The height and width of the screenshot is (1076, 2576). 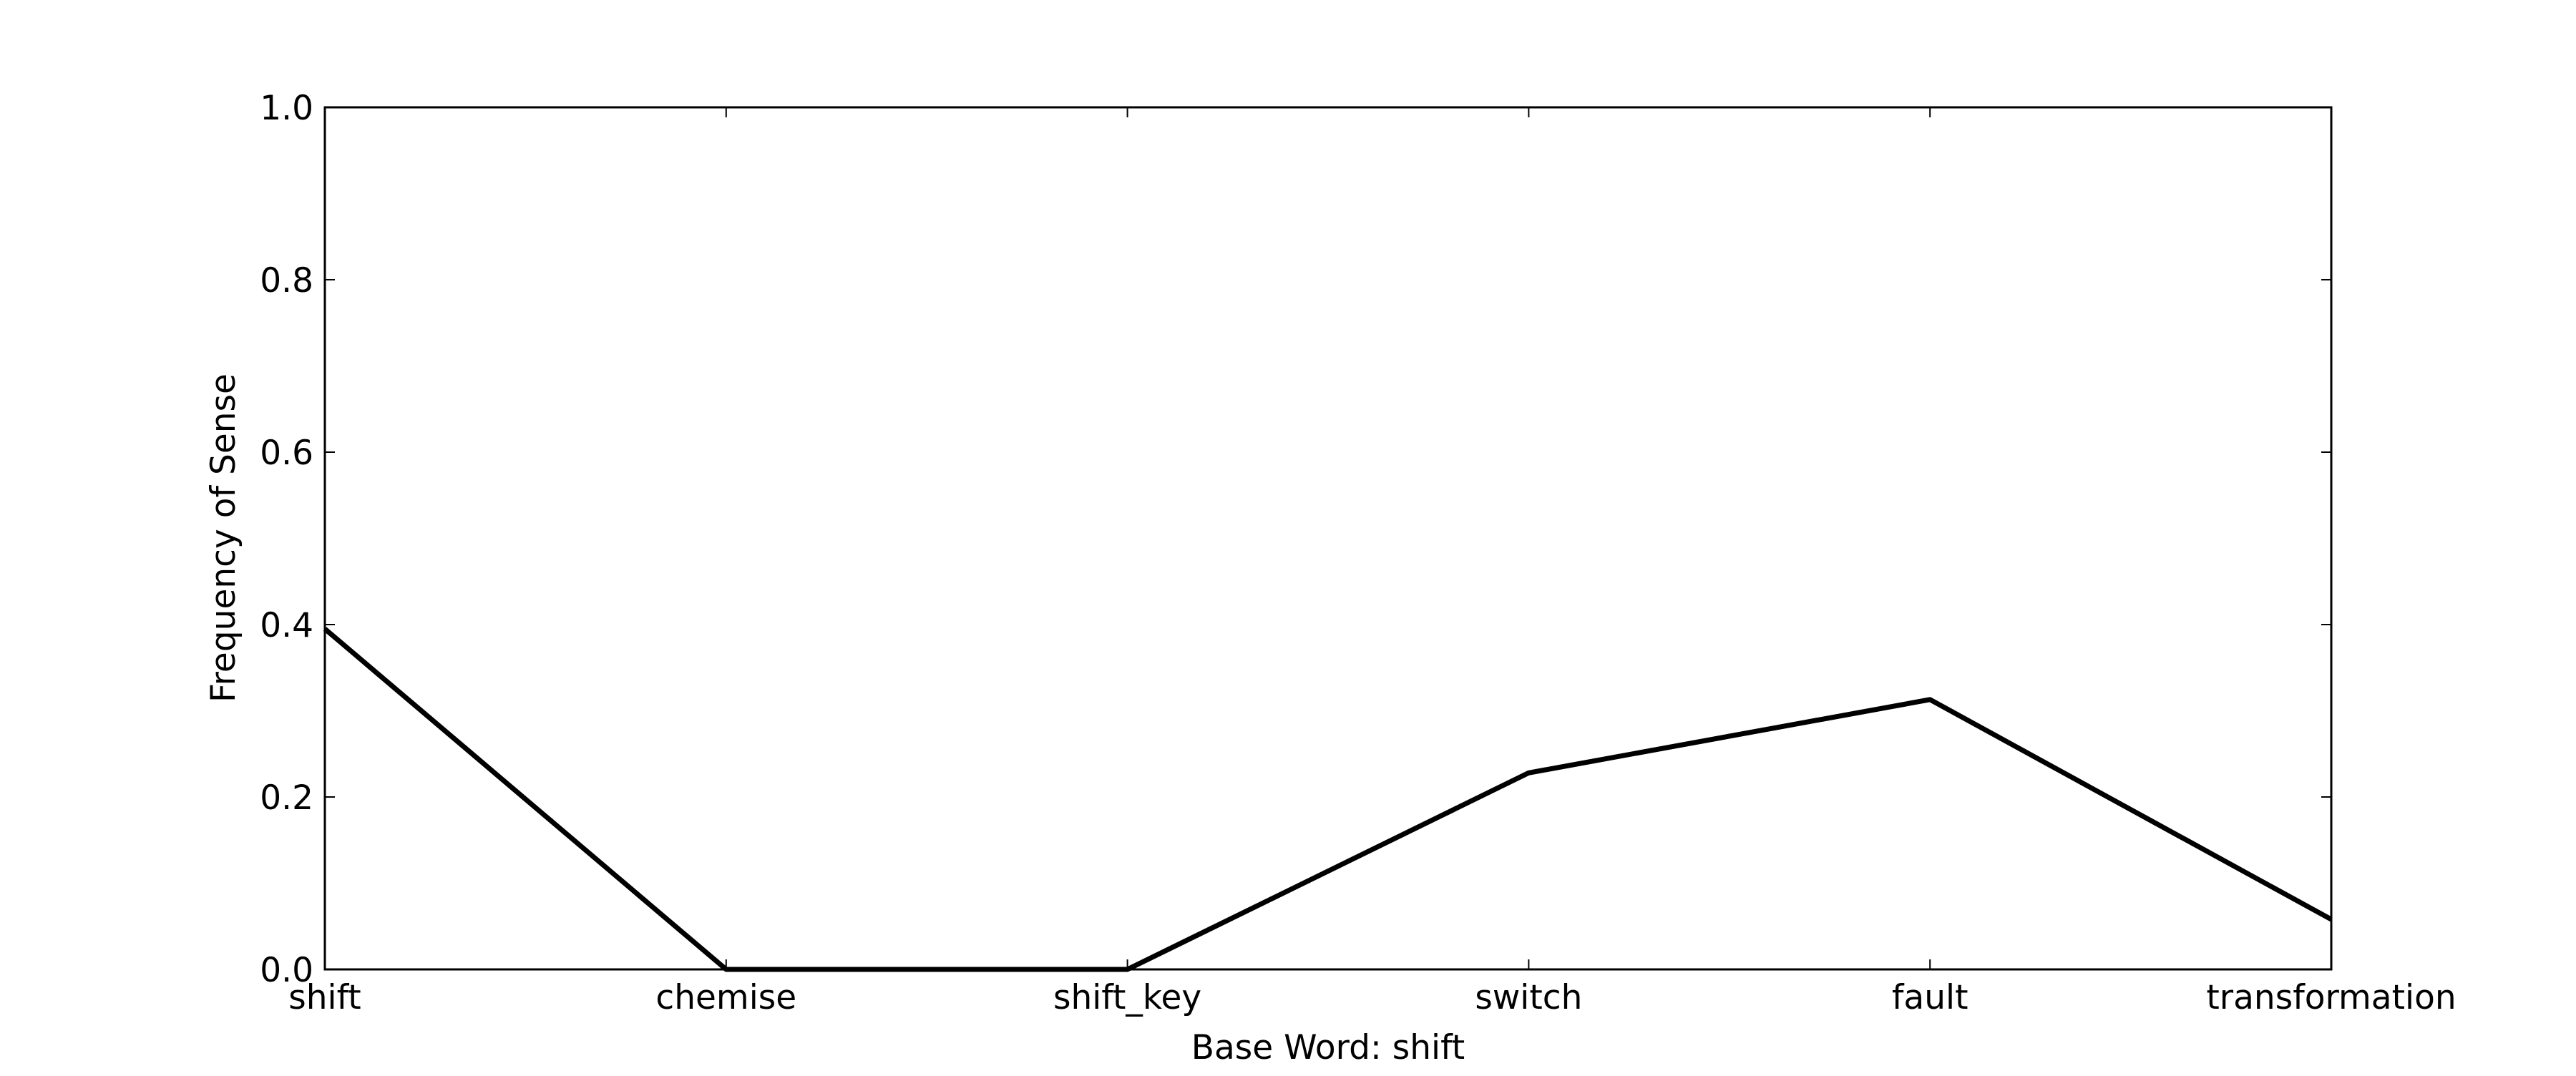 I want to click on y-tick-label: 0.2, so click(x=286, y=798).